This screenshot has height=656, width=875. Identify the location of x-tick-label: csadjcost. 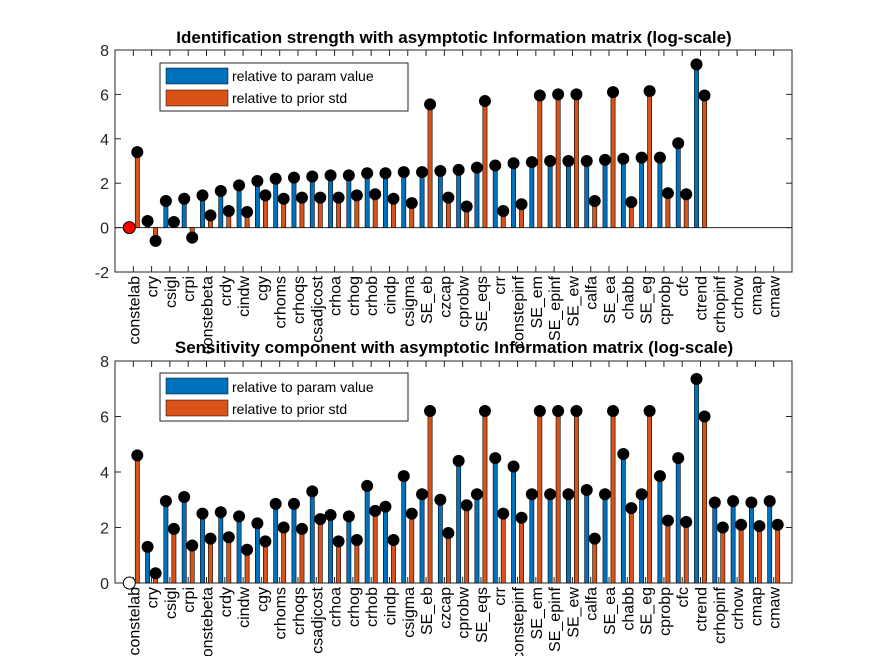
(317, 619).